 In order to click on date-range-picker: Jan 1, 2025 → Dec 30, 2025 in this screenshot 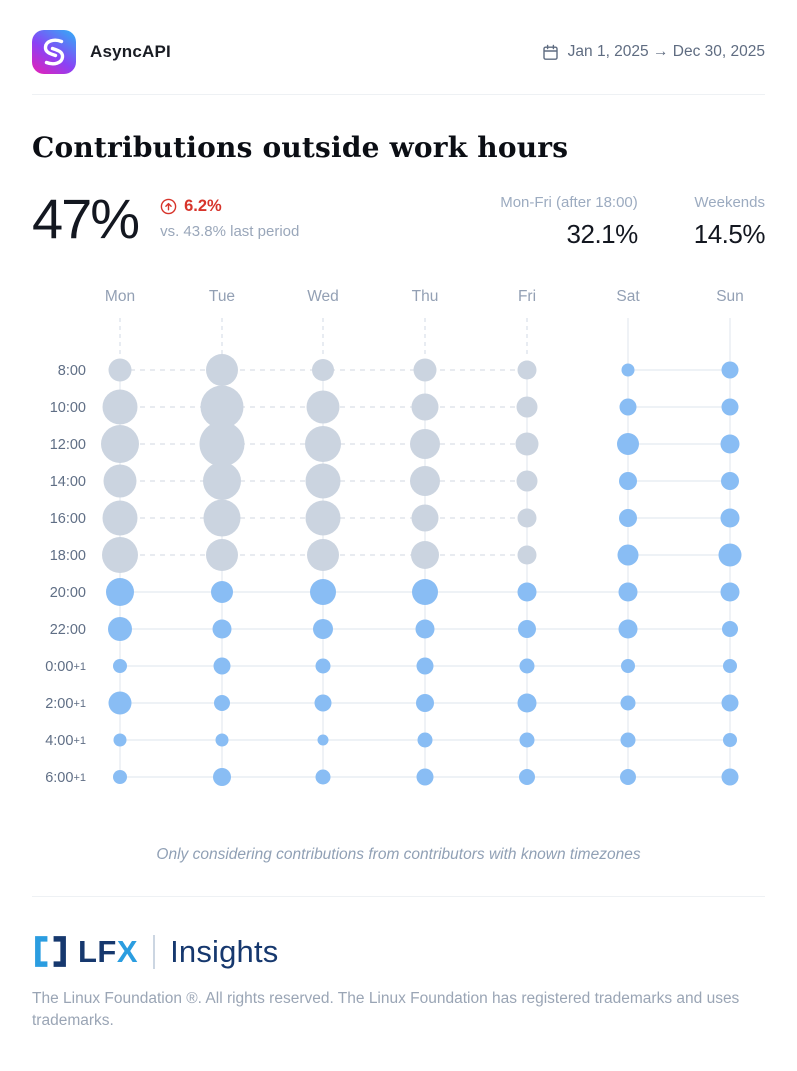, I will do `click(653, 52)`.